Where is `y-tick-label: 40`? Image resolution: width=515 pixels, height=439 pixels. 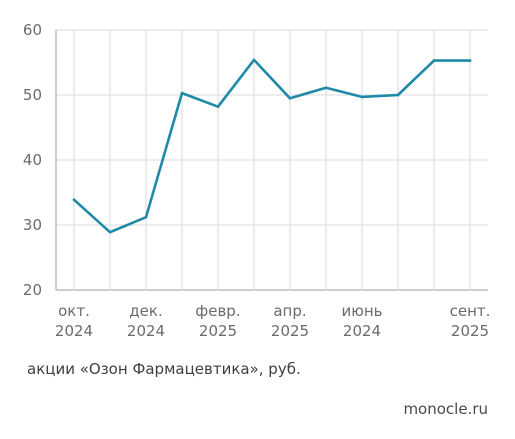
y-tick-label: 40 is located at coordinates (32, 160).